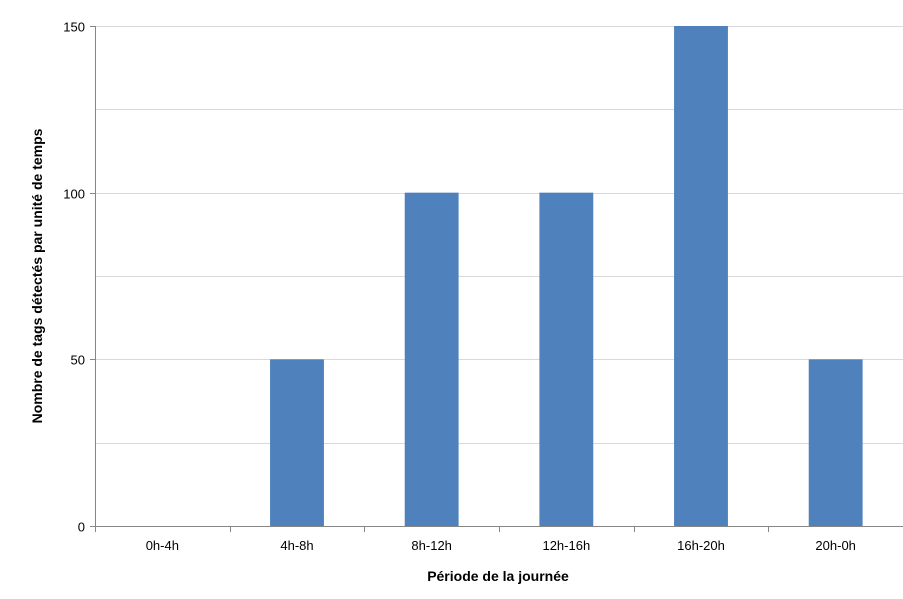  Describe the element at coordinates (835, 442) in the screenshot. I see `bar-20h-0h` at that location.